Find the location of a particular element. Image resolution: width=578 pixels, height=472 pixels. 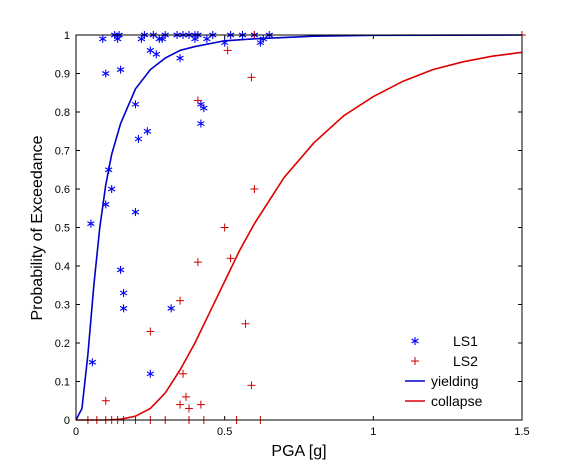

legend-entry-LS1: LS1 is located at coordinates (444, 341).